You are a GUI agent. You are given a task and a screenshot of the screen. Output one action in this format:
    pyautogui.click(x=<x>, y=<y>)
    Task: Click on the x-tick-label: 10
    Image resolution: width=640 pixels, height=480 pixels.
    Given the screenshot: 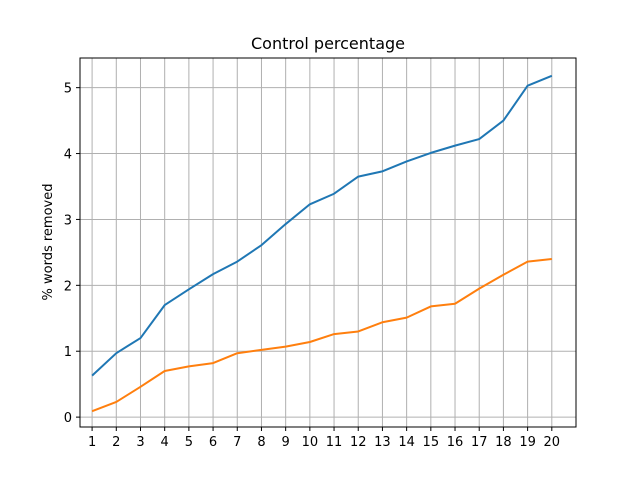 What is the action you would take?
    pyautogui.click(x=310, y=442)
    